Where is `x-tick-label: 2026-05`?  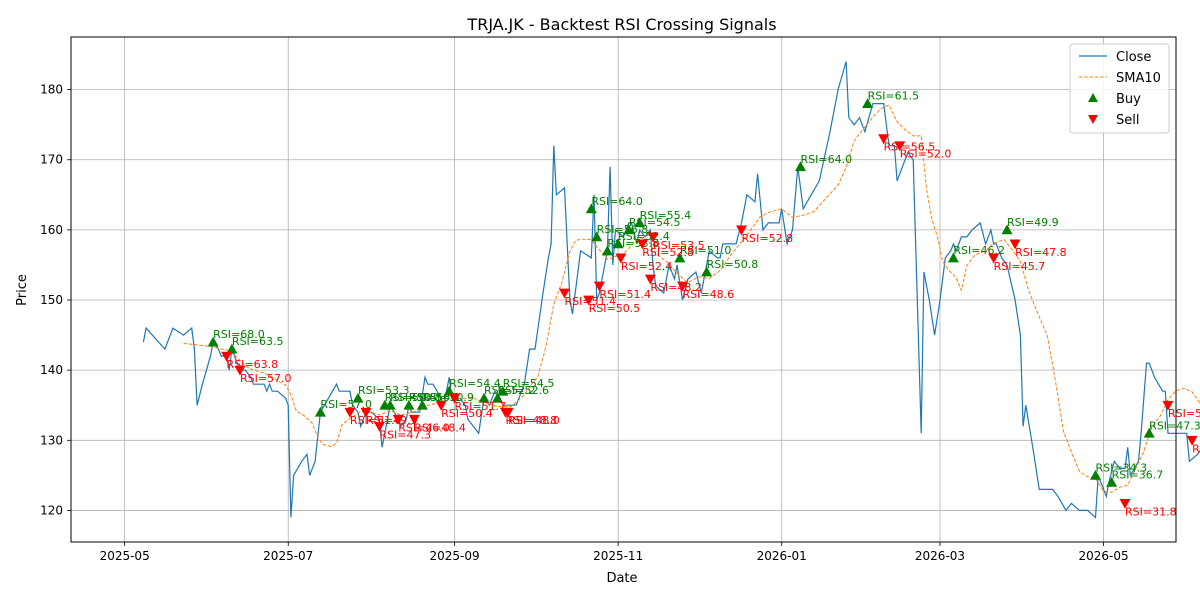
x-tick-label: 2026-05 is located at coordinates (1104, 556).